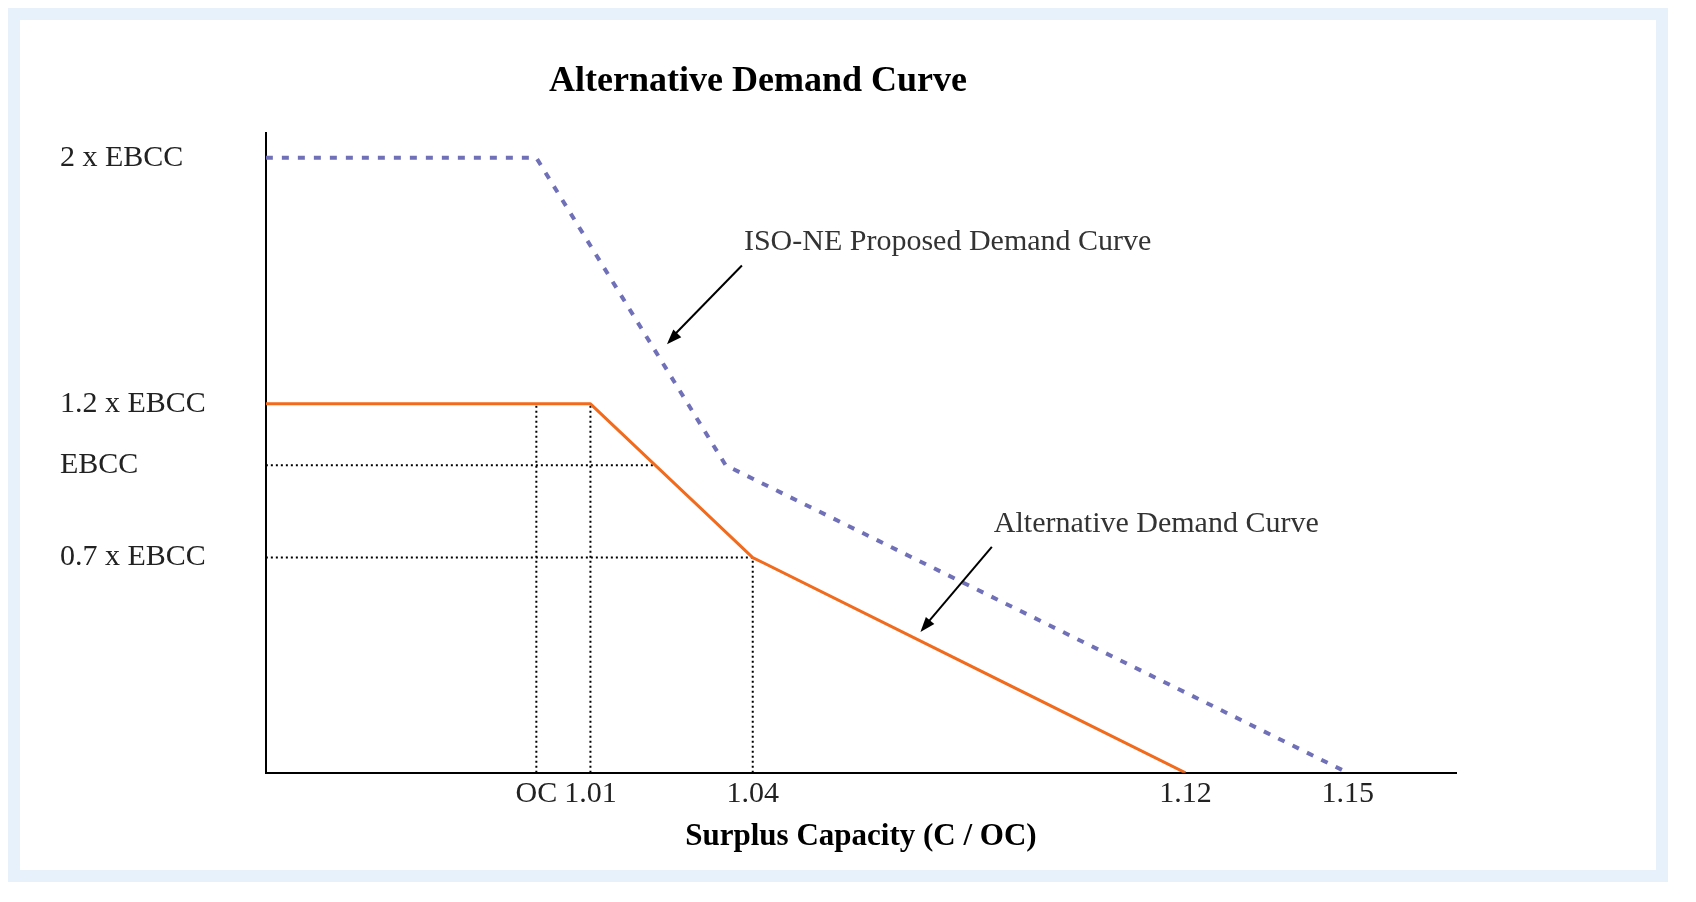 The image size is (1696, 902). What do you see at coordinates (1185, 791) in the screenshot?
I see `x-tick-label: 1.12` at bounding box center [1185, 791].